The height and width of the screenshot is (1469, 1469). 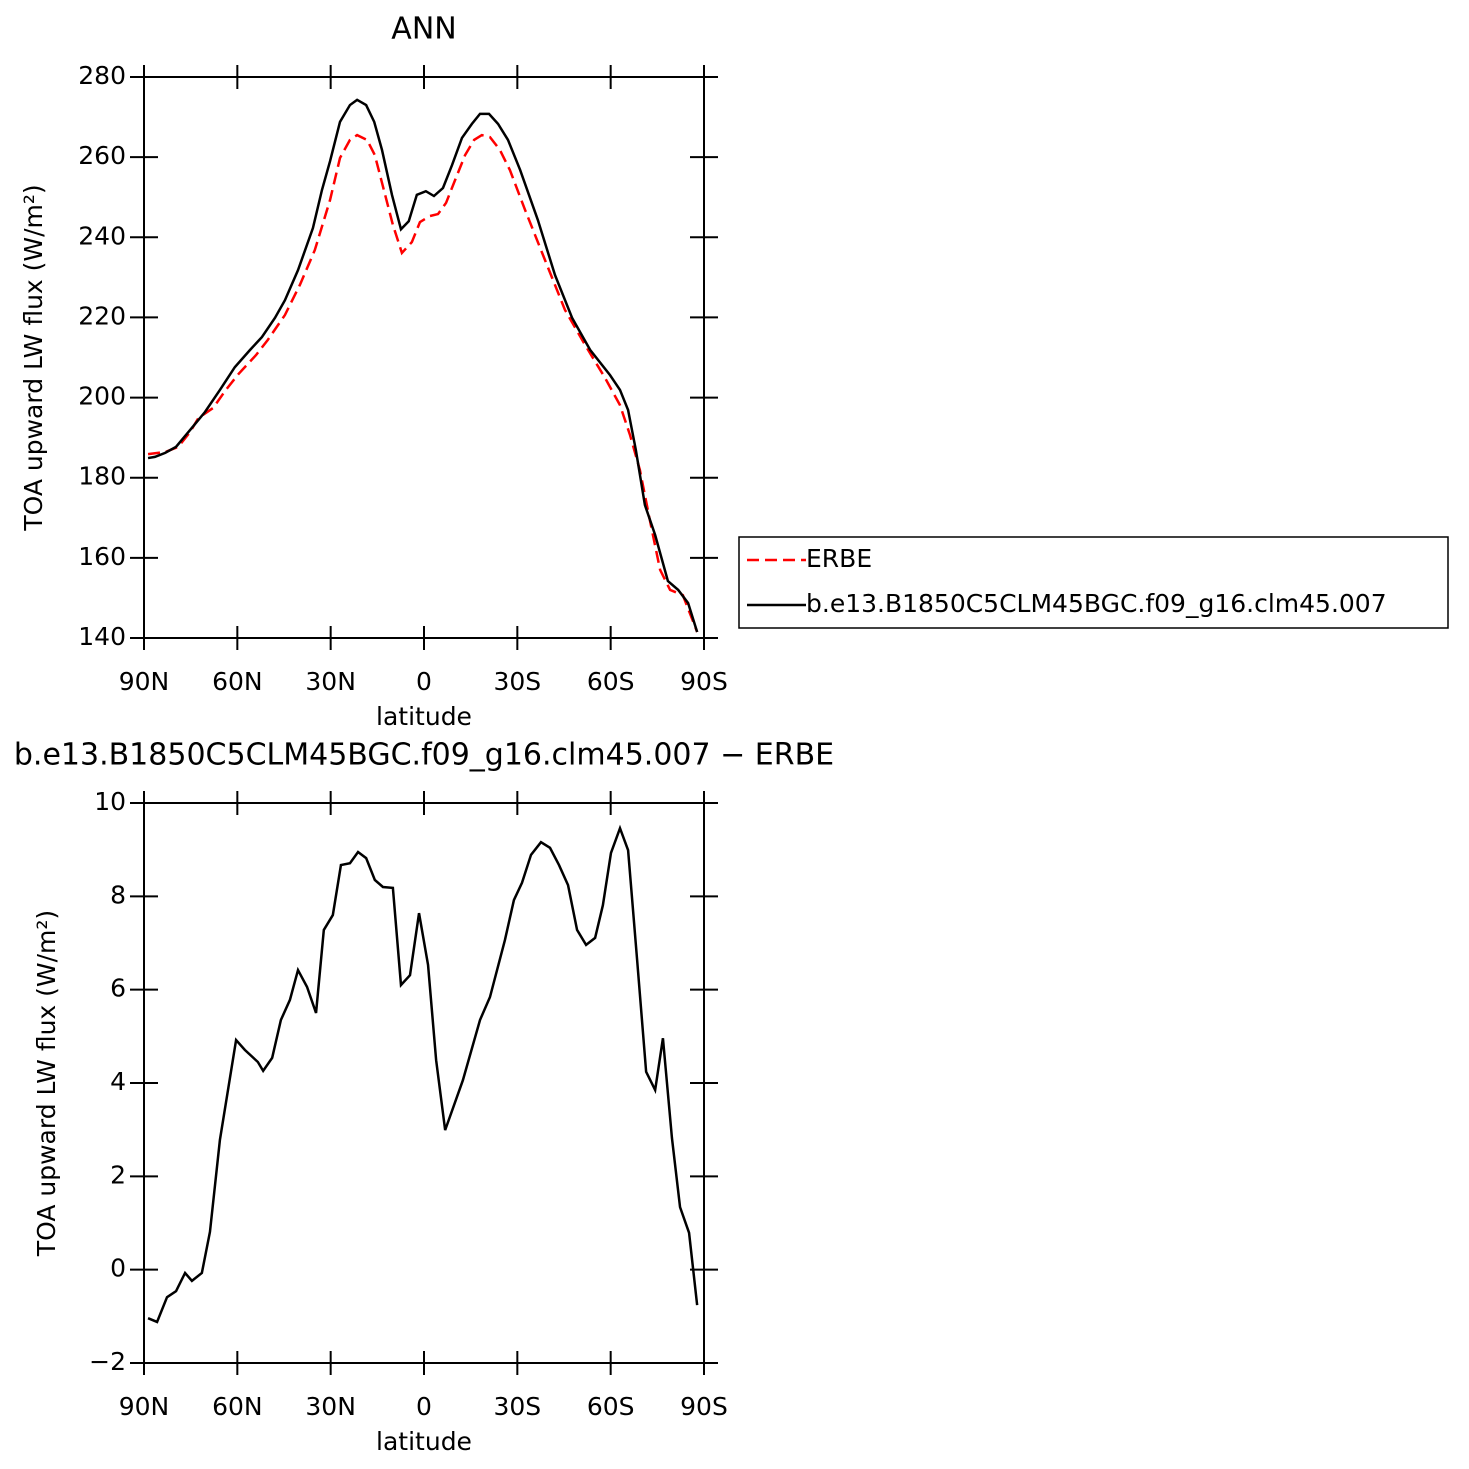 I want to click on y-tick-label: 200, so click(x=102, y=396).